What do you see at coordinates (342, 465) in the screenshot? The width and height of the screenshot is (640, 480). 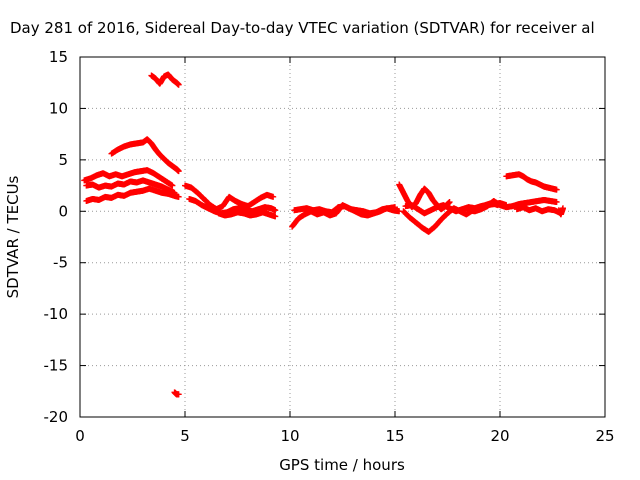 I see `x-axis-label: GPS time / hours` at bounding box center [342, 465].